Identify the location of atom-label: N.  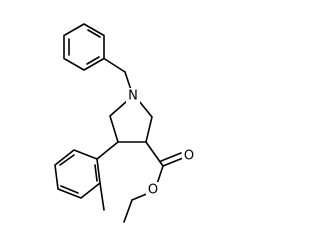
(133, 96).